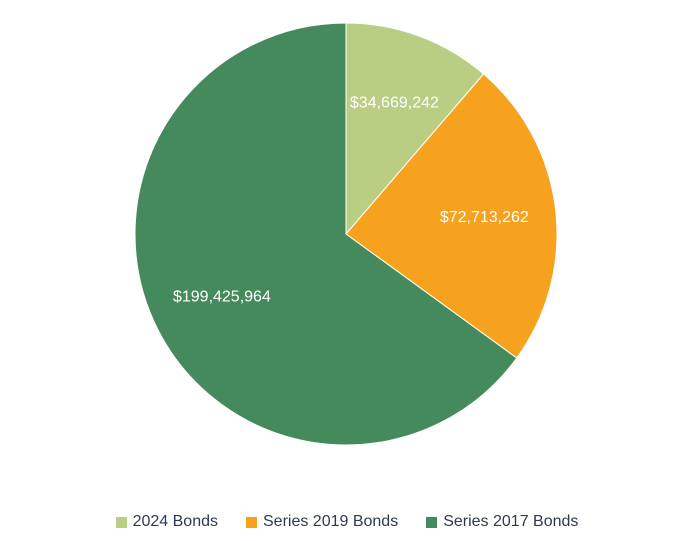 Image resolution: width=694 pixels, height=541 pixels. What do you see at coordinates (415, 129) in the screenshot?
I see `pie-slice-2024-bonds` at bounding box center [415, 129].